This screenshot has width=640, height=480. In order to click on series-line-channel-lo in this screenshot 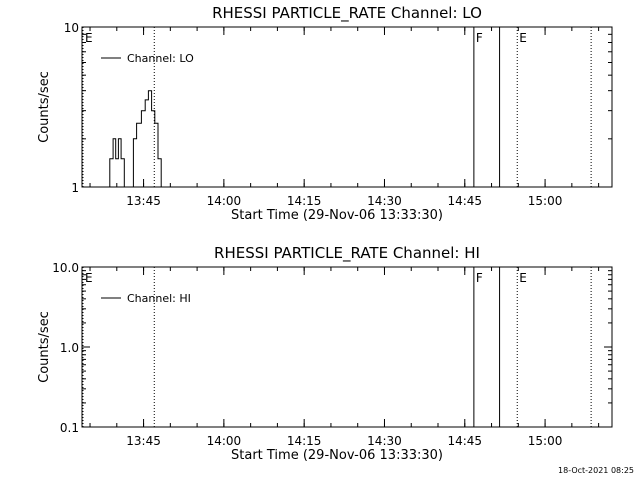, I will do `click(135, 139)`.